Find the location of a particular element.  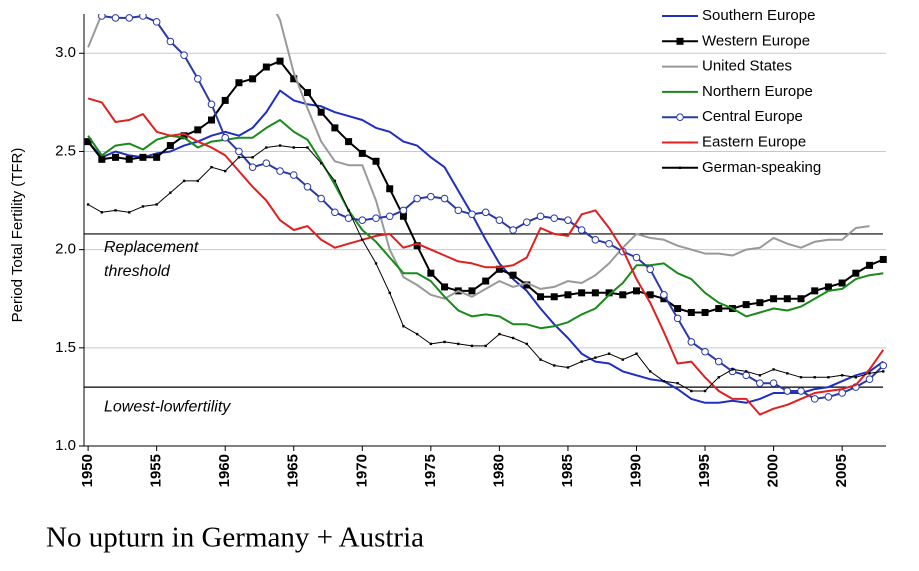

y-axis-label: Period Total Fertility (TFR) is located at coordinates (17, 235).